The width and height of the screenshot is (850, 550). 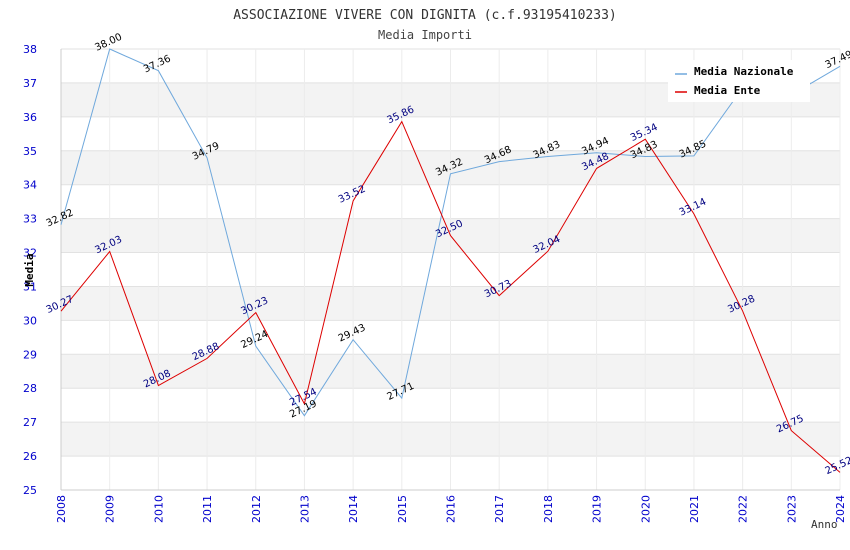 I want to click on y-tick-labels: 25 26 27 28 29 30 31 32 33 34 35 36 37 38, so click(x=30, y=270).